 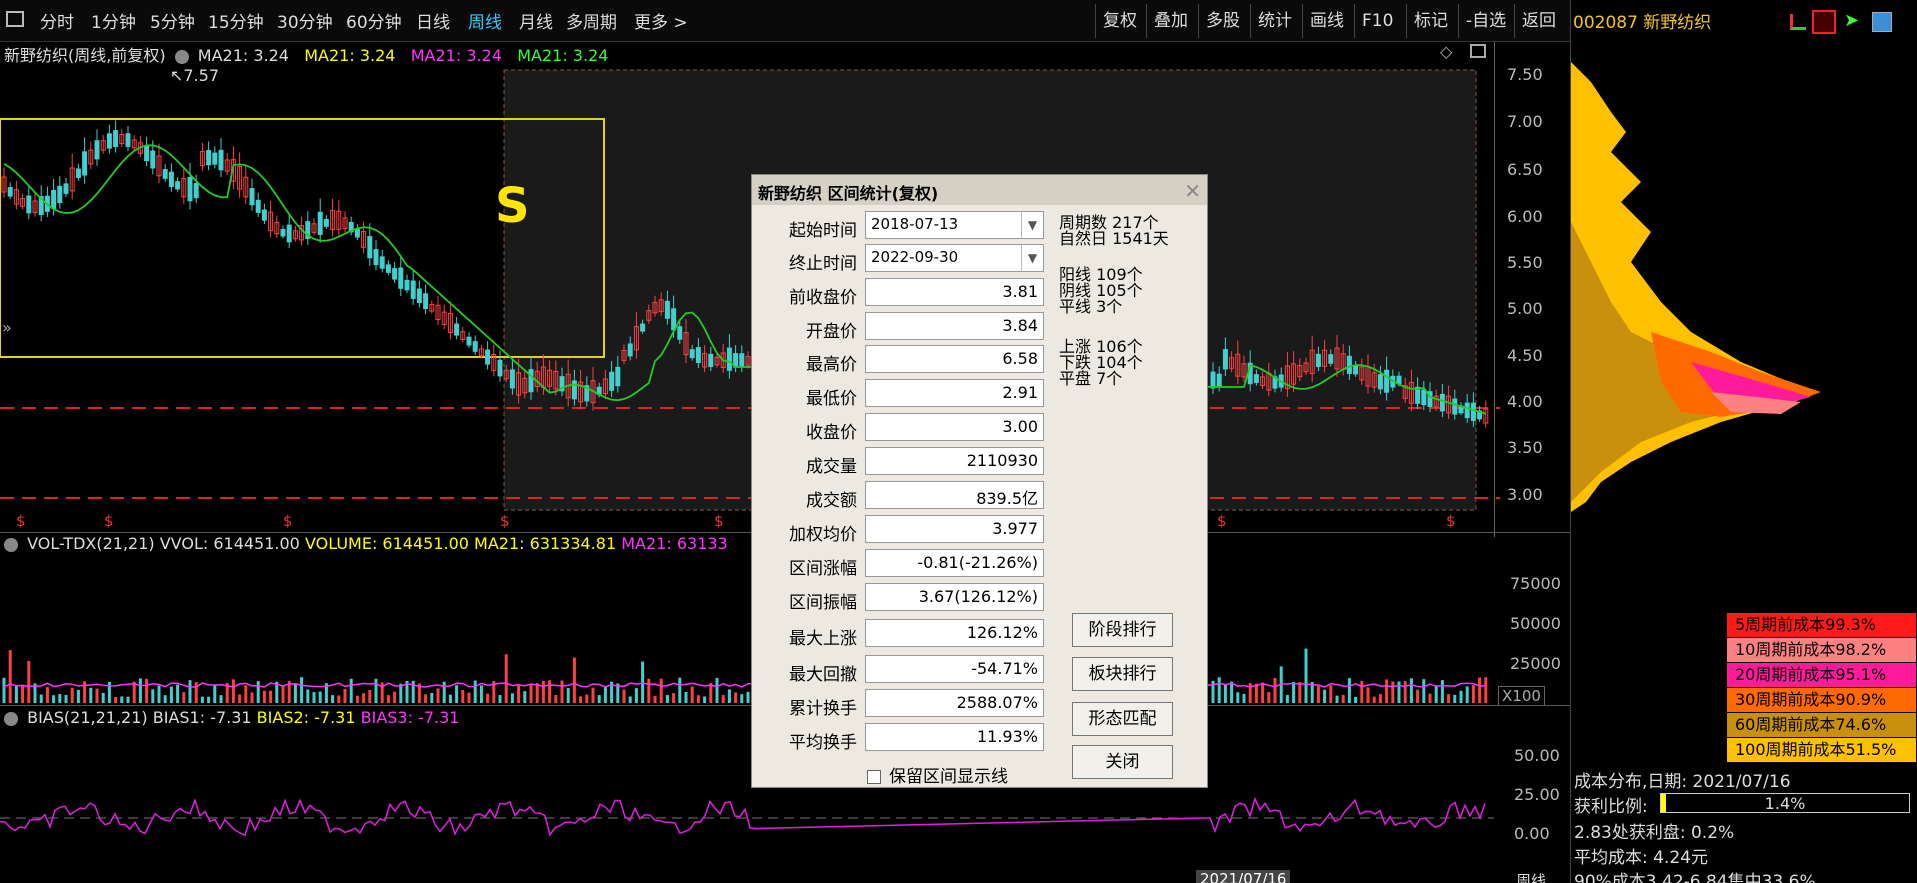 What do you see at coordinates (747, 630) in the screenshot?
I see `volume-chart` at bounding box center [747, 630].